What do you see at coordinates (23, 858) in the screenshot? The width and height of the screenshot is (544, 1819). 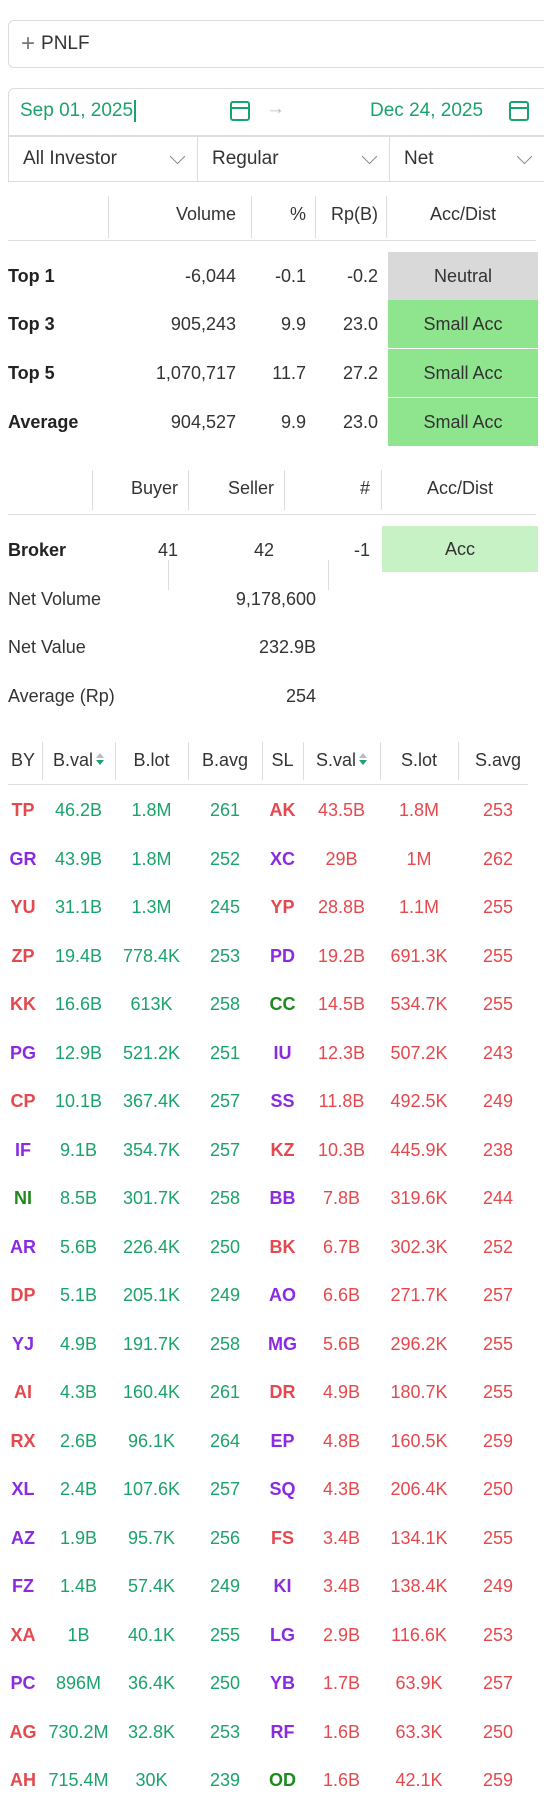 I see `buyer-code: GR` at bounding box center [23, 858].